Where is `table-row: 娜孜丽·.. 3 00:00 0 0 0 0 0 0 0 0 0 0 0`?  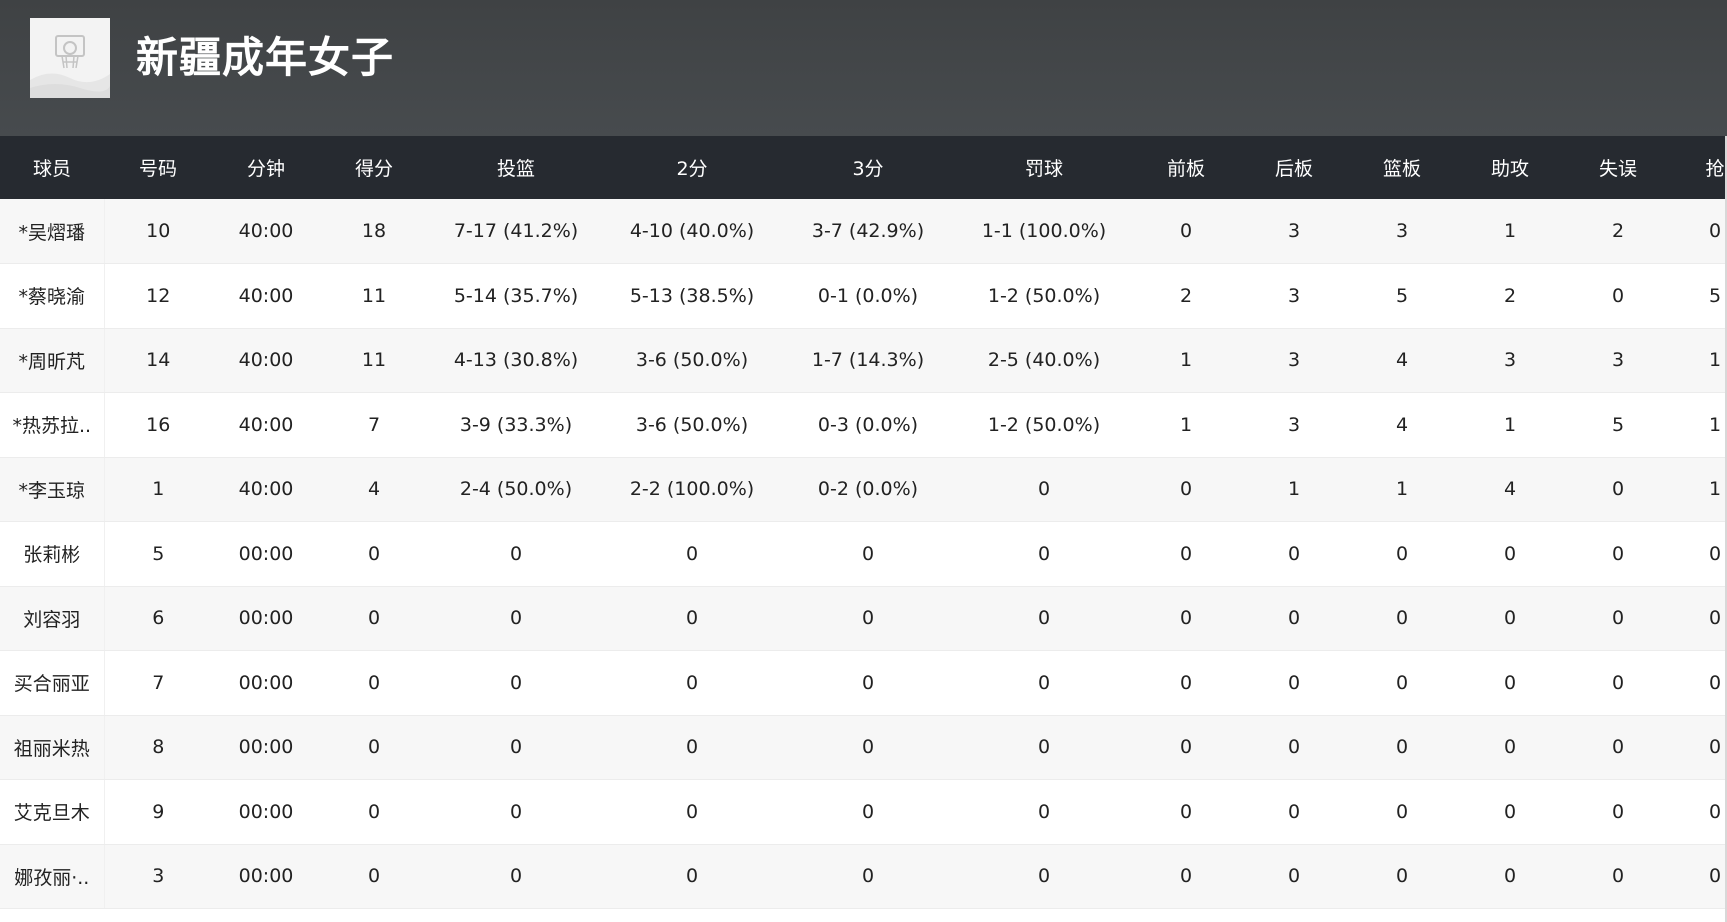
table-row: 娜孜丽·.. 3 00:00 0 0 0 0 0 0 0 0 0 0 0 is located at coordinates (863, 876).